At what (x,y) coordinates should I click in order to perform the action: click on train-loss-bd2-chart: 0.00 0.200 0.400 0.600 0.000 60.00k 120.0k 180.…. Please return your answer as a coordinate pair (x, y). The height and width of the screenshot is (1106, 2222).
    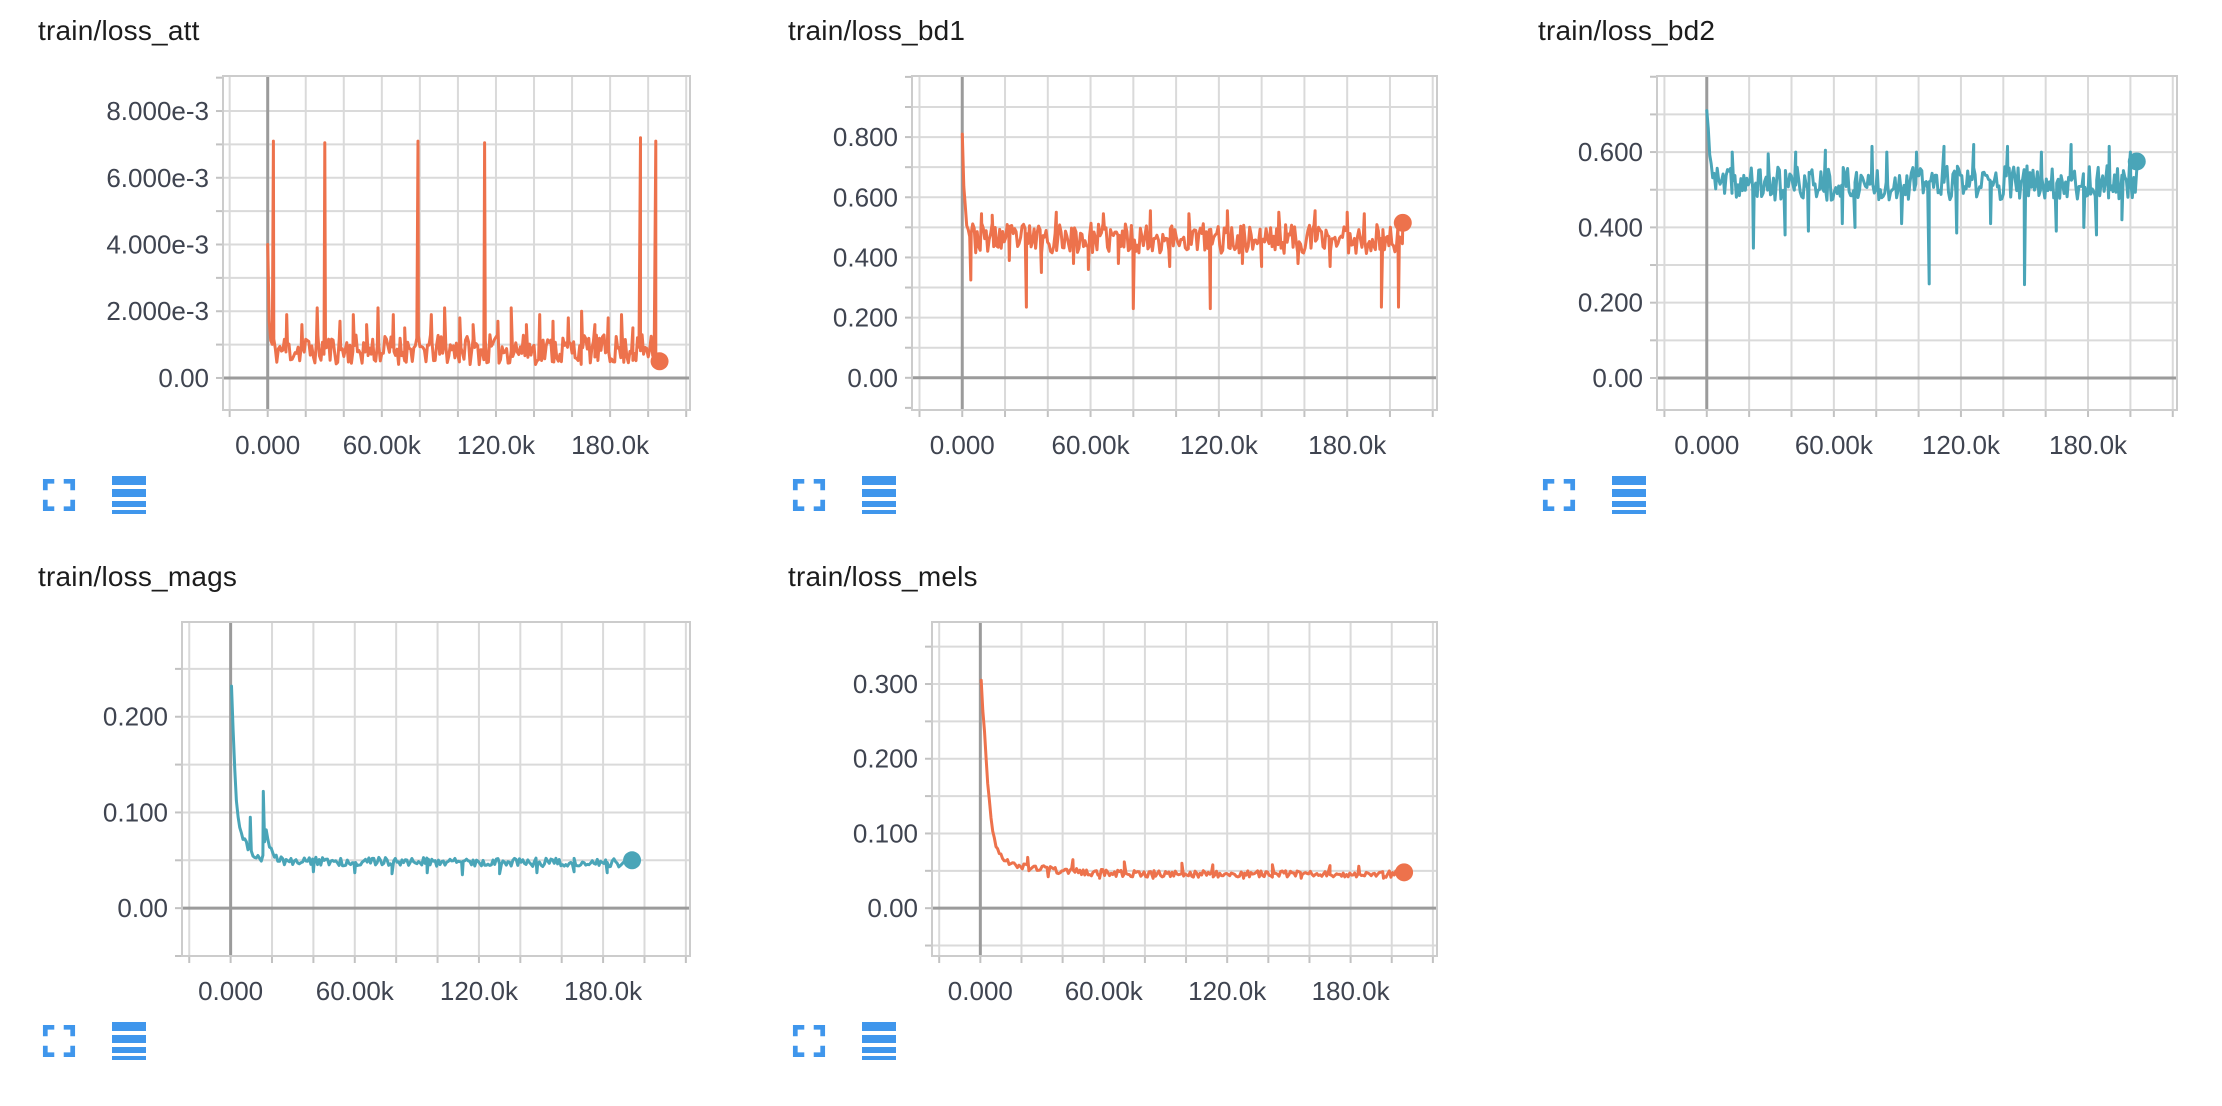
    Looking at the image, I should click on (1860, 258).